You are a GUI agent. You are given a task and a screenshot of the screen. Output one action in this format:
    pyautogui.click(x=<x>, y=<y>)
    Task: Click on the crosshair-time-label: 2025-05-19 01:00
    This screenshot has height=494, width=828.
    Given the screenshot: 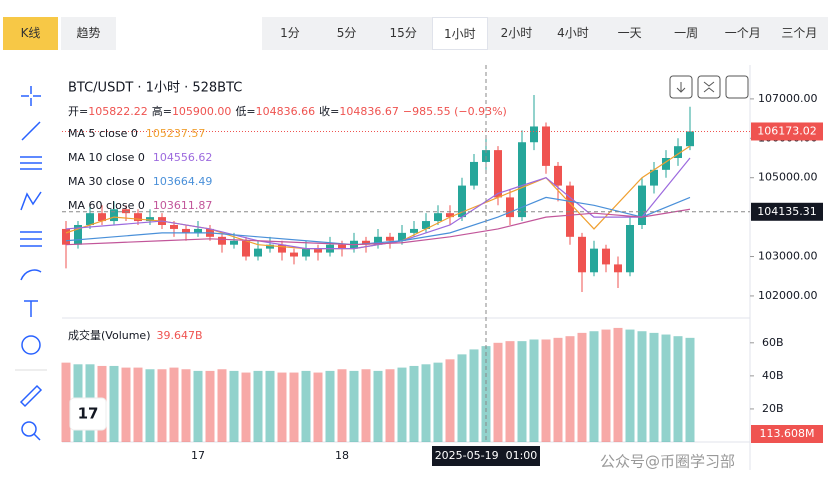 What is the action you would take?
    pyautogui.click(x=486, y=455)
    